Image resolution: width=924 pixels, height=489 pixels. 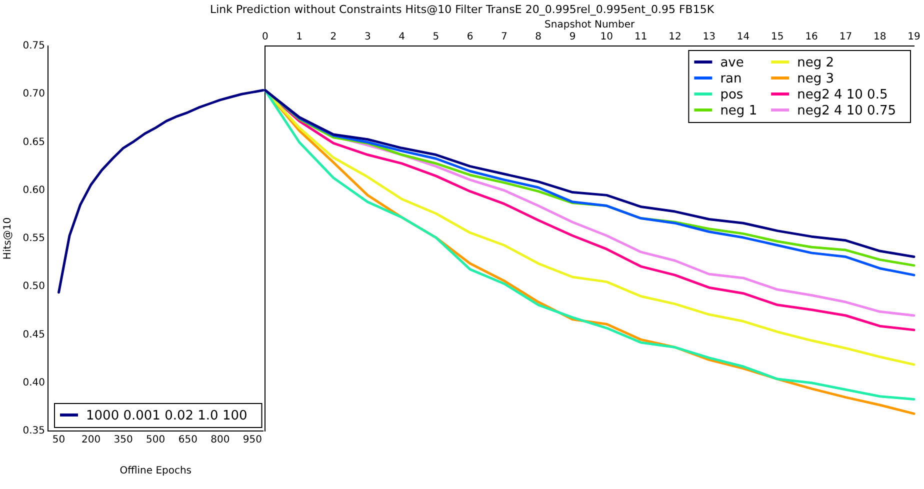 What do you see at coordinates (33, 286) in the screenshot?
I see `y-tick-label: 0.50` at bounding box center [33, 286].